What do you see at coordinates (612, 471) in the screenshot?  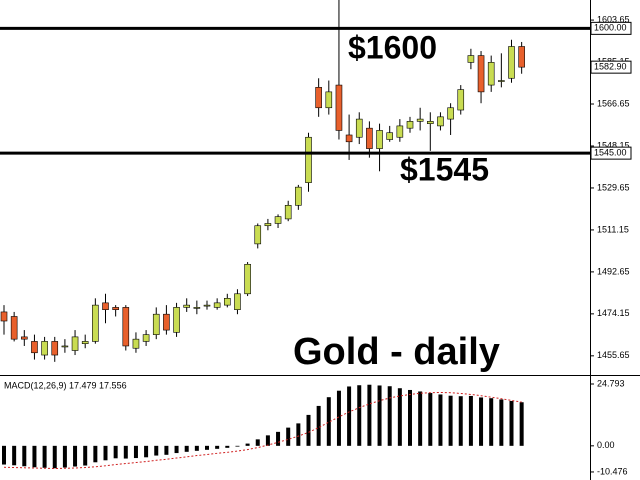 I see `y-tick-label: -10.476` at bounding box center [612, 471].